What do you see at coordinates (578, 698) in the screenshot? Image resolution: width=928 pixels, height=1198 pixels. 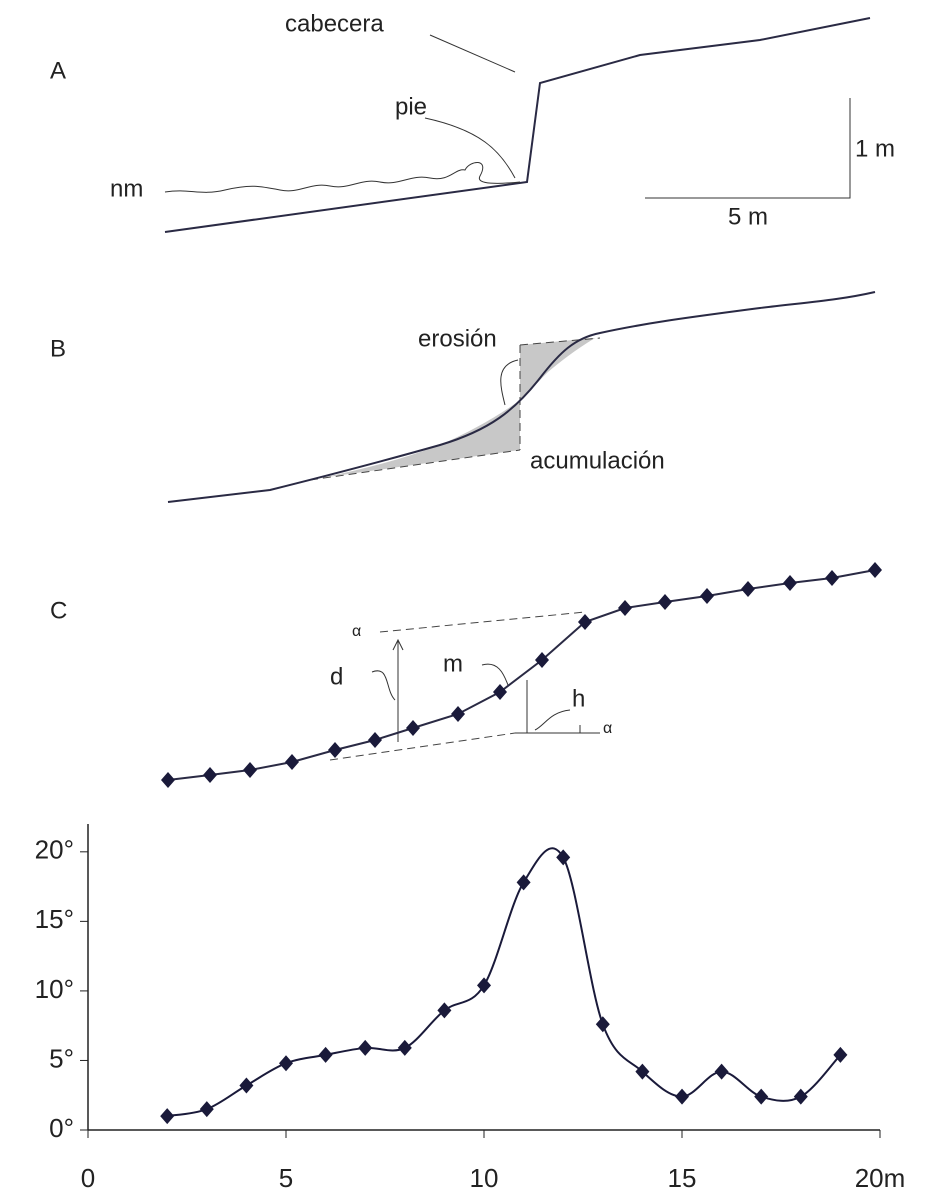 I see `label: h` at bounding box center [578, 698].